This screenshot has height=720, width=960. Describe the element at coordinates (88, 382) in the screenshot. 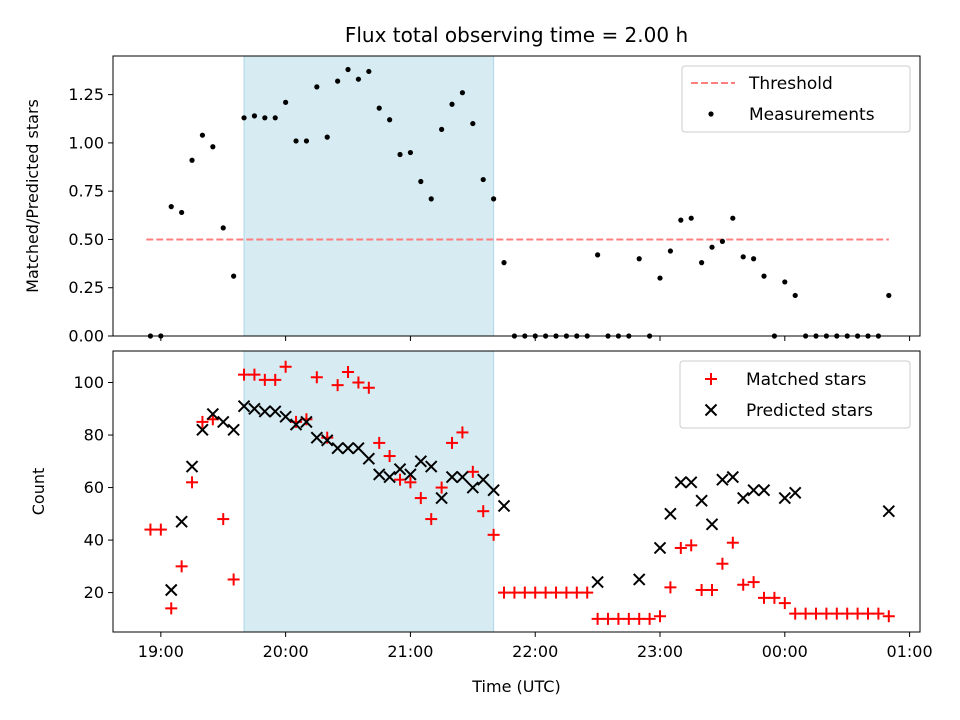

I see `count-y-tick-label: 100` at that location.